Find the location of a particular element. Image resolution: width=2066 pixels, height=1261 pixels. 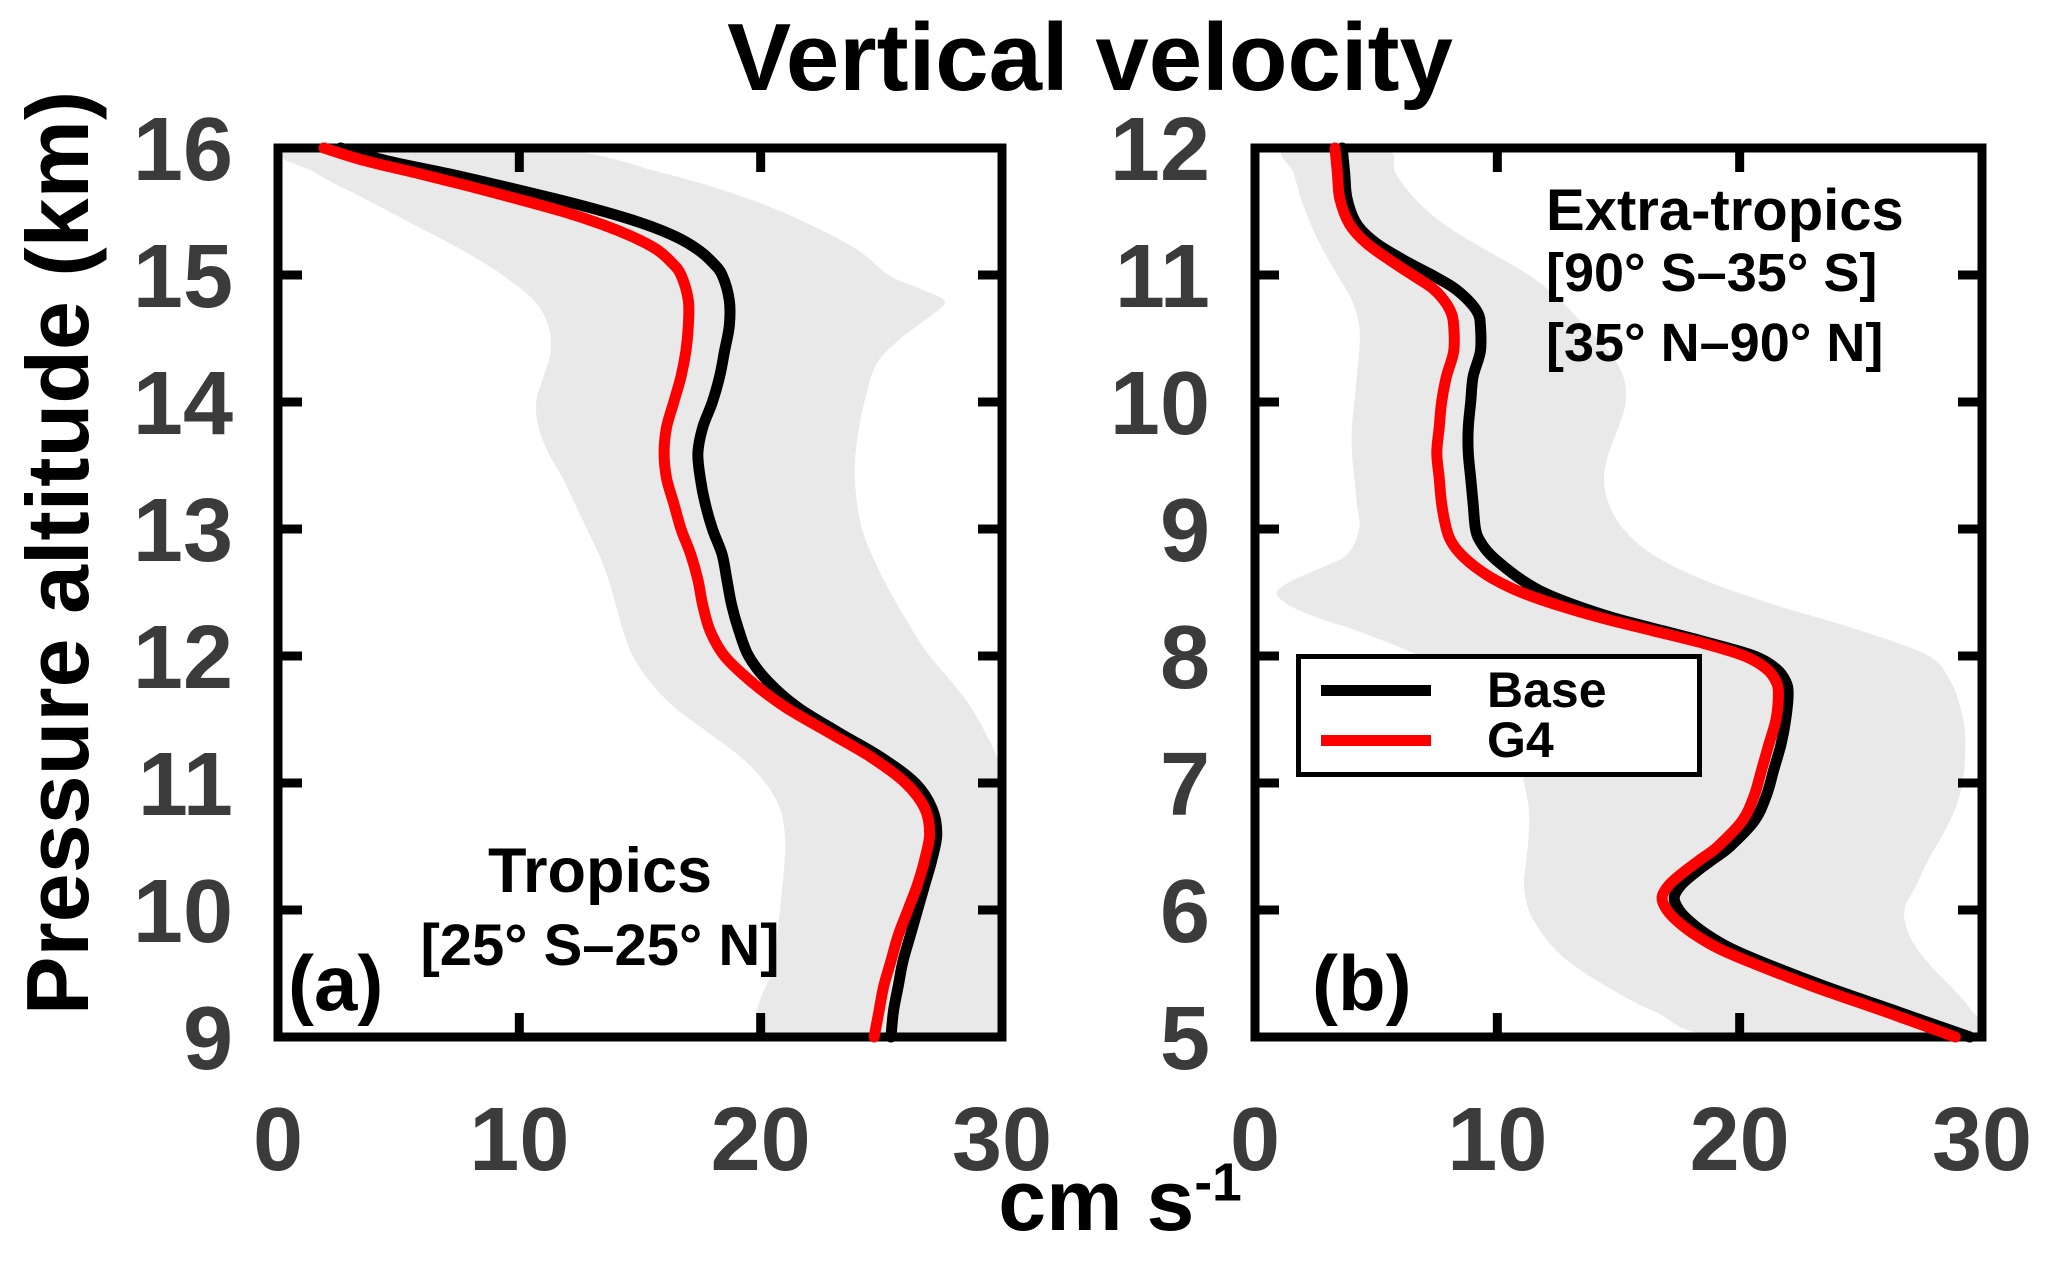

x-axis-unit: cm s is located at coordinates (1096, 1201).